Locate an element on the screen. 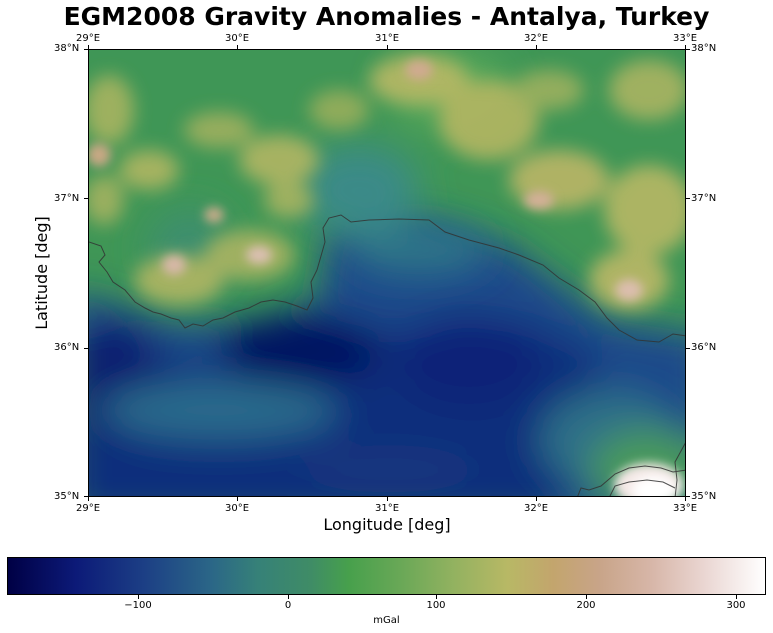 The width and height of the screenshot is (773, 633). colorbar-tick-label: 200 is located at coordinates (586, 605).